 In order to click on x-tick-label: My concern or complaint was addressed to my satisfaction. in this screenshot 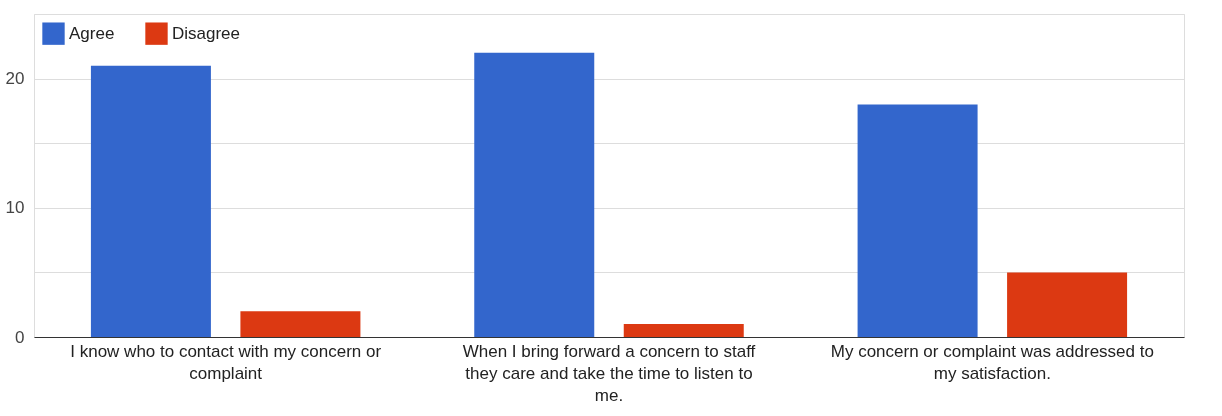, I will do `click(992, 362)`.